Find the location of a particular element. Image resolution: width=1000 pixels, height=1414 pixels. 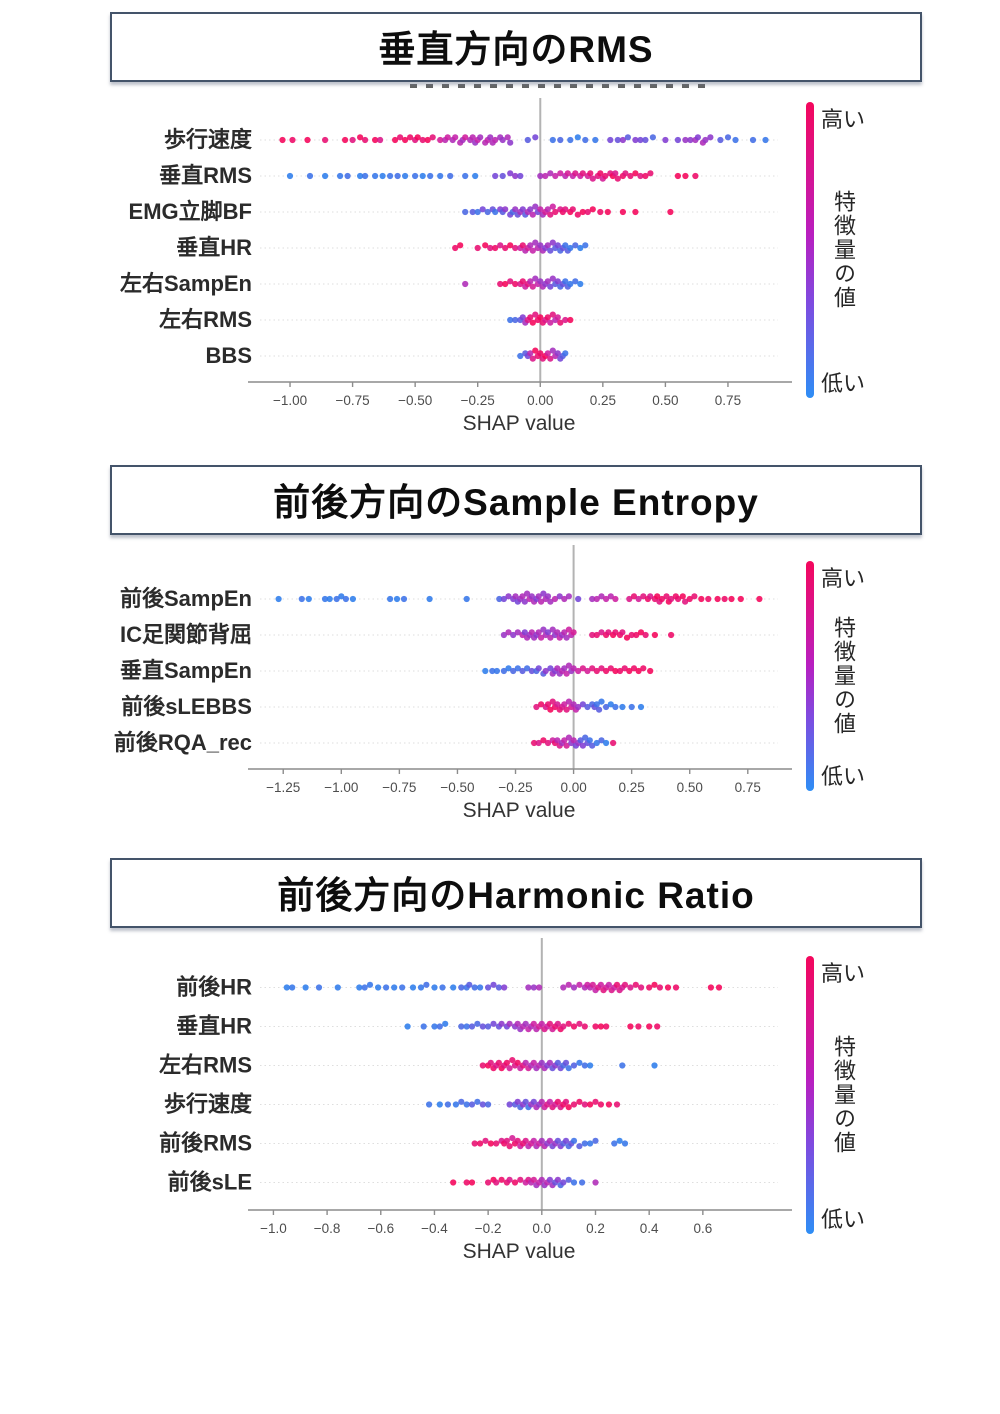

panel-title: 前後方向のHarmonic Ratio is located at coordinates (516, 895).